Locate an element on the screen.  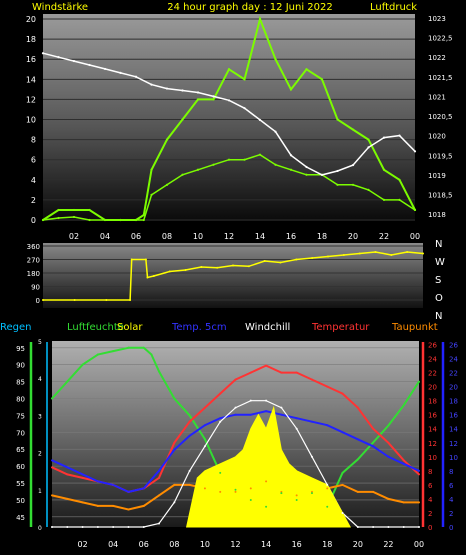
legend-taupunkt: Taupunkt is located at coordinates (414, 327).